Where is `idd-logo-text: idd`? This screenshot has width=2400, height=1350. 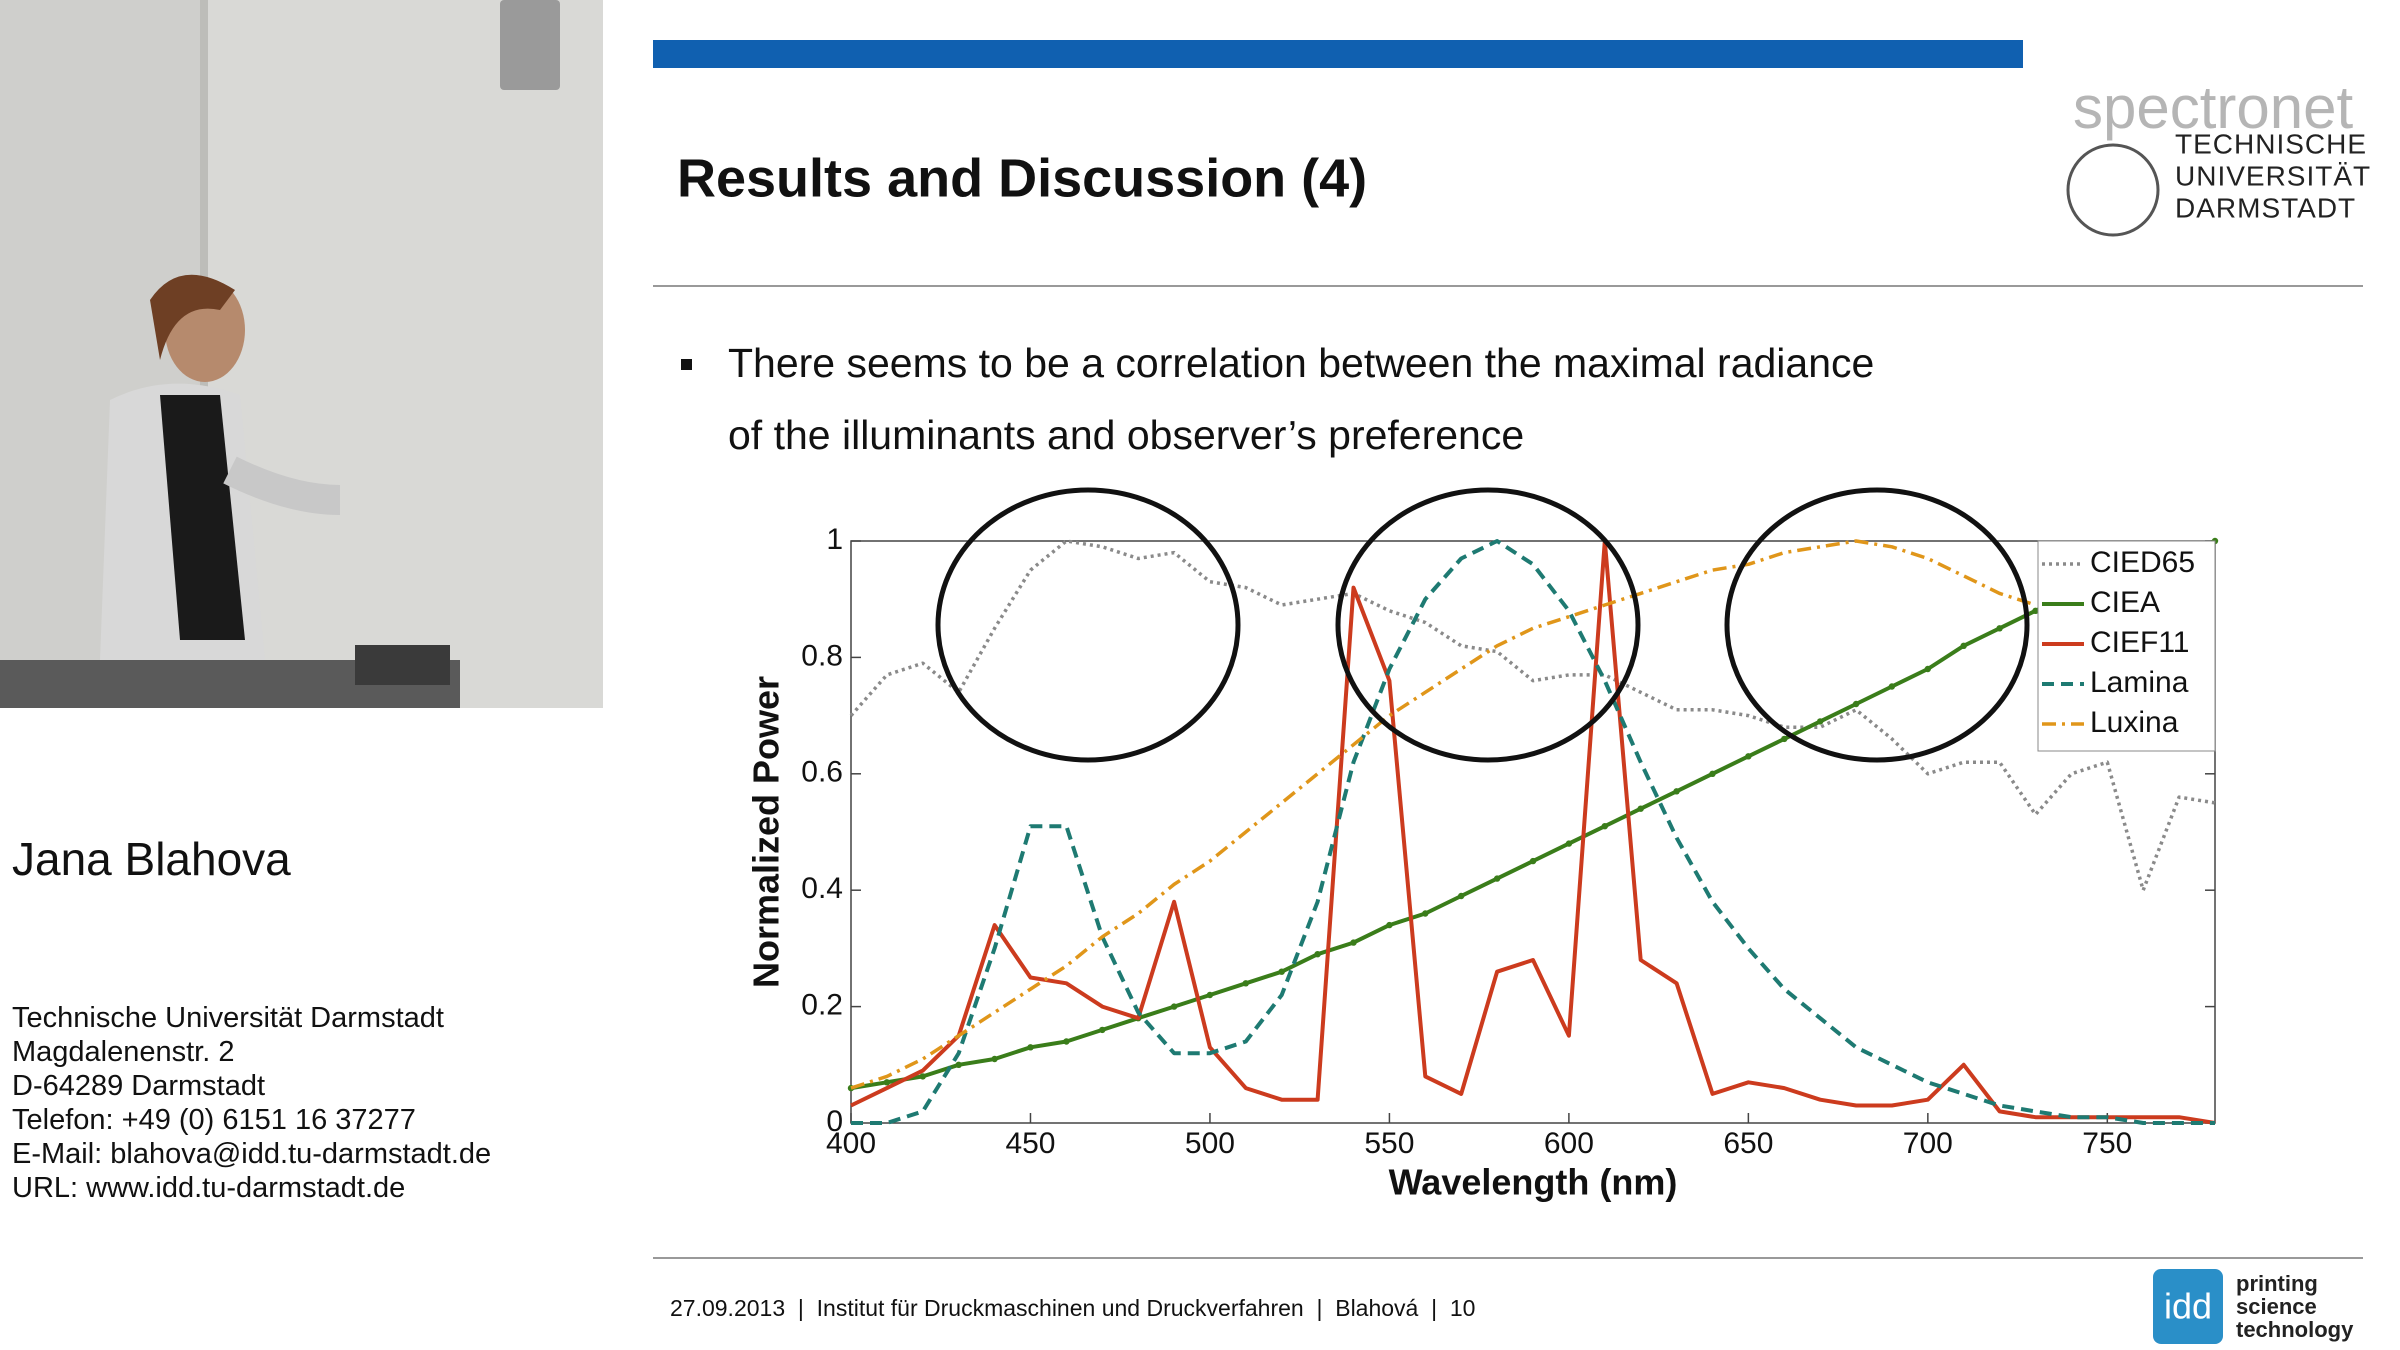 idd-logo-text: idd is located at coordinates (2188, 1306).